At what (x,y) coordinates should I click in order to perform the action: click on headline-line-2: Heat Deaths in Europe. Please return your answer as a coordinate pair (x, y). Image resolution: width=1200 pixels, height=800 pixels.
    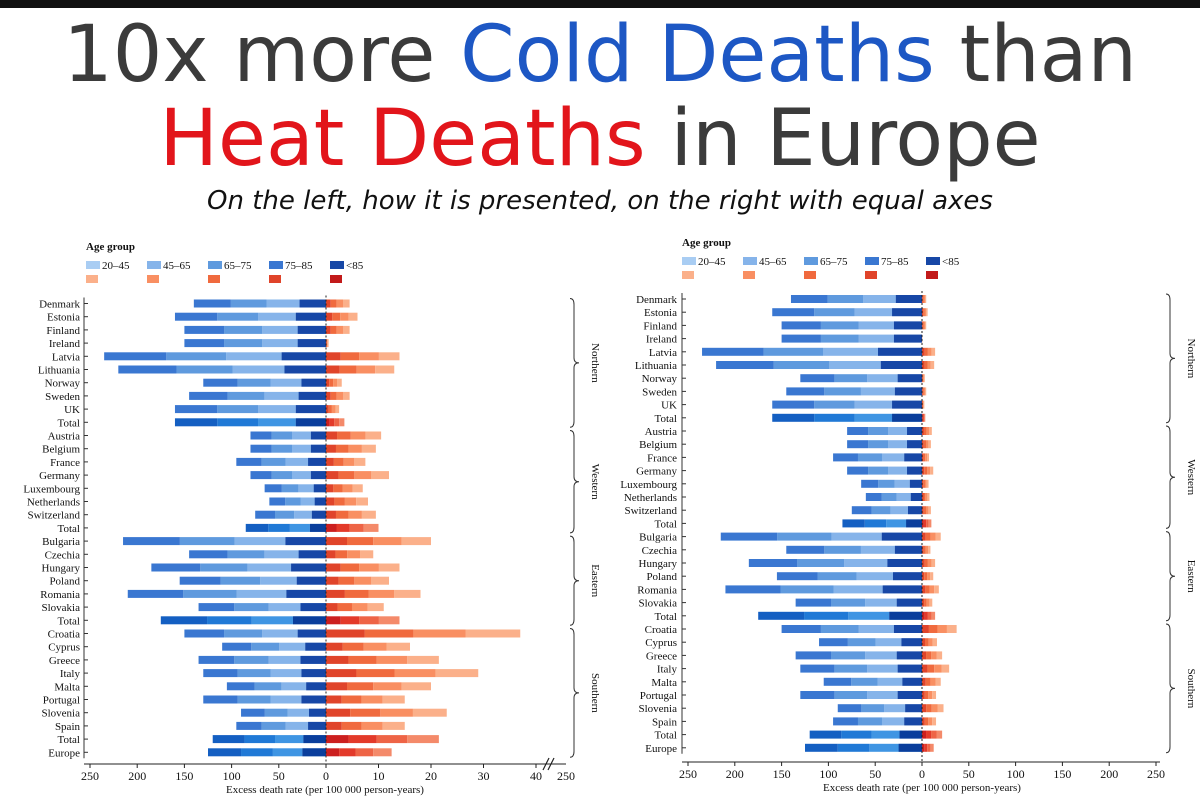
    Looking at the image, I should click on (600, 139).